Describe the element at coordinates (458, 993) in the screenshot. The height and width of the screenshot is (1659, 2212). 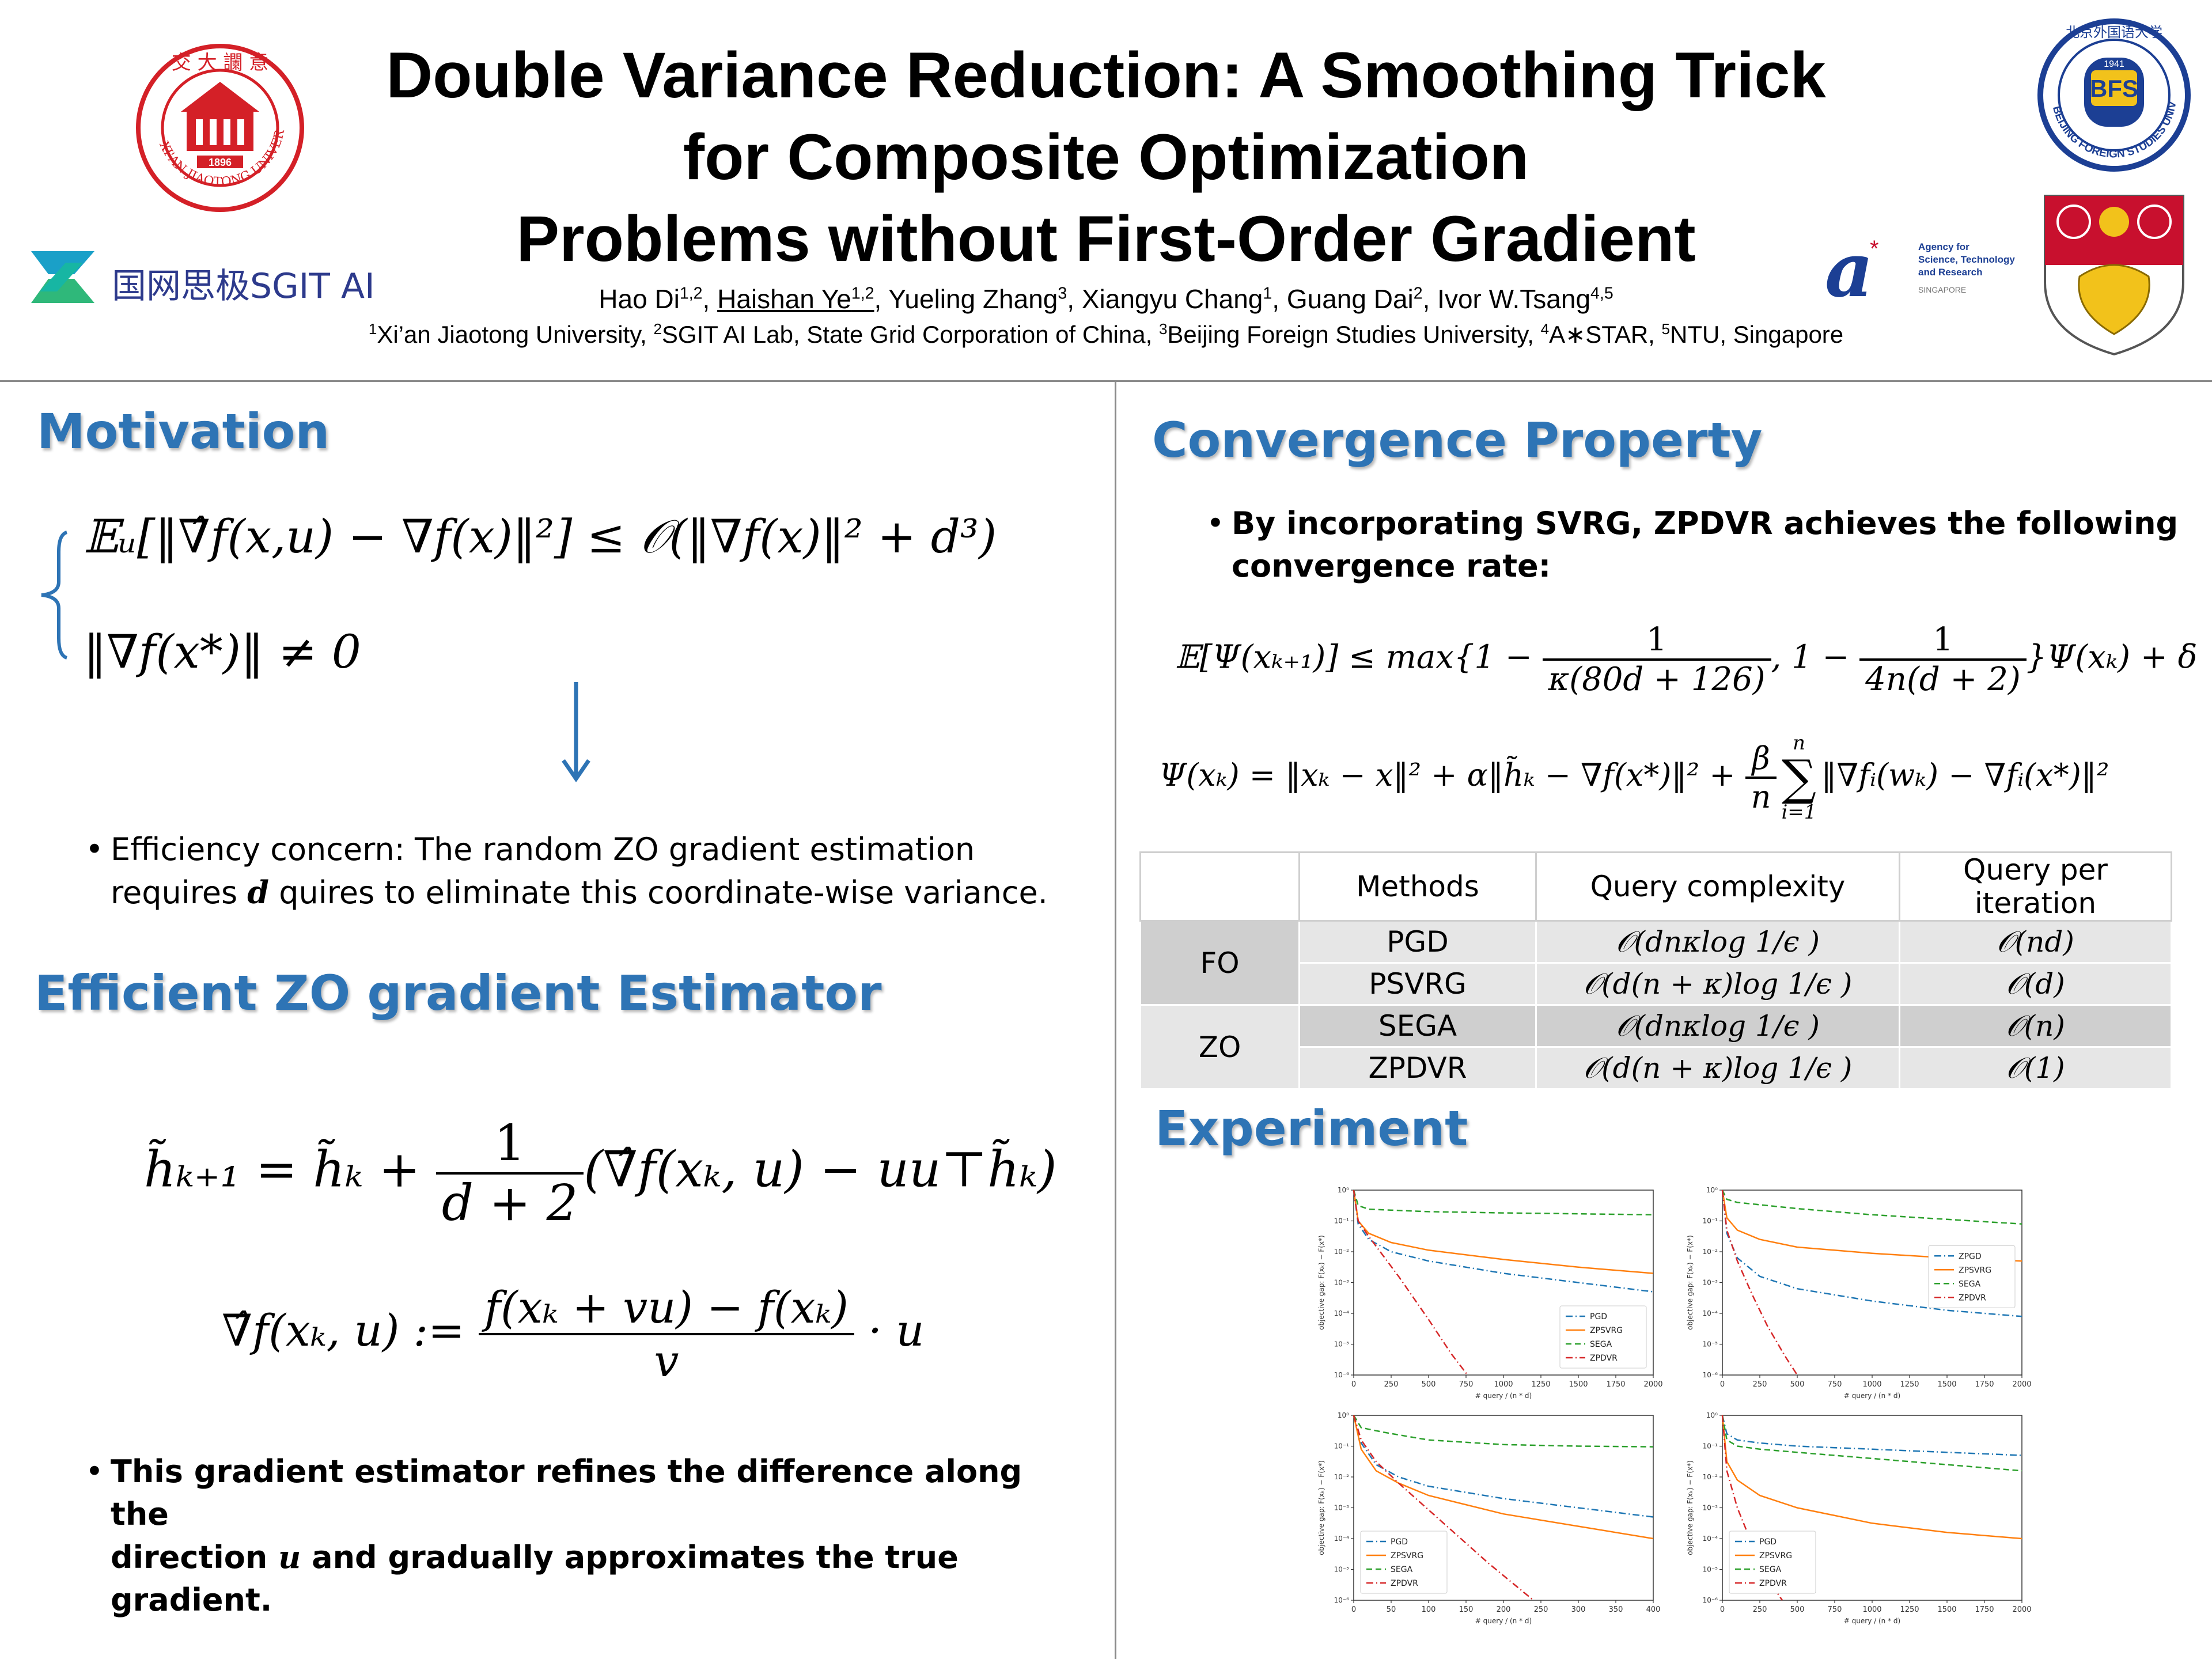
I see `estimator-heading: Efficient ZO gradient Estimator` at that location.